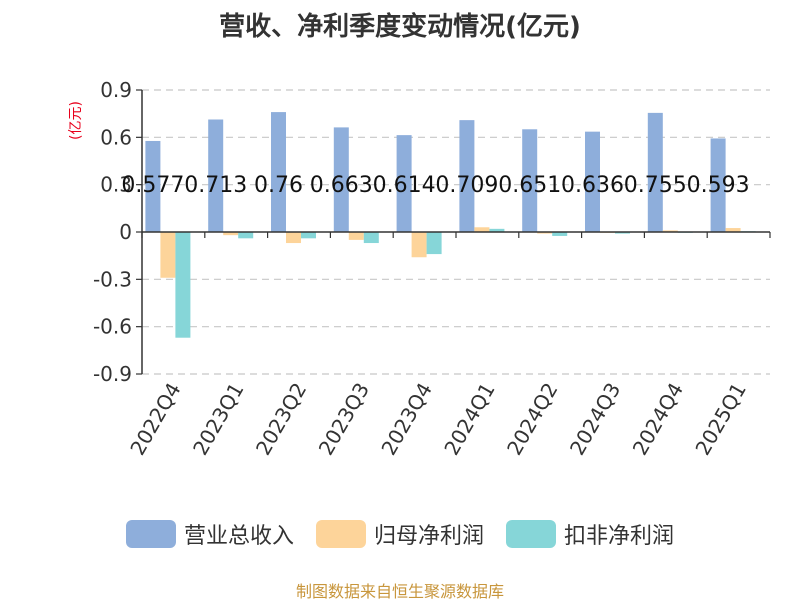 The height and width of the screenshot is (602, 800). What do you see at coordinates (720, 419) in the screenshot?
I see `x-tick-label: 2025Q1` at bounding box center [720, 419].